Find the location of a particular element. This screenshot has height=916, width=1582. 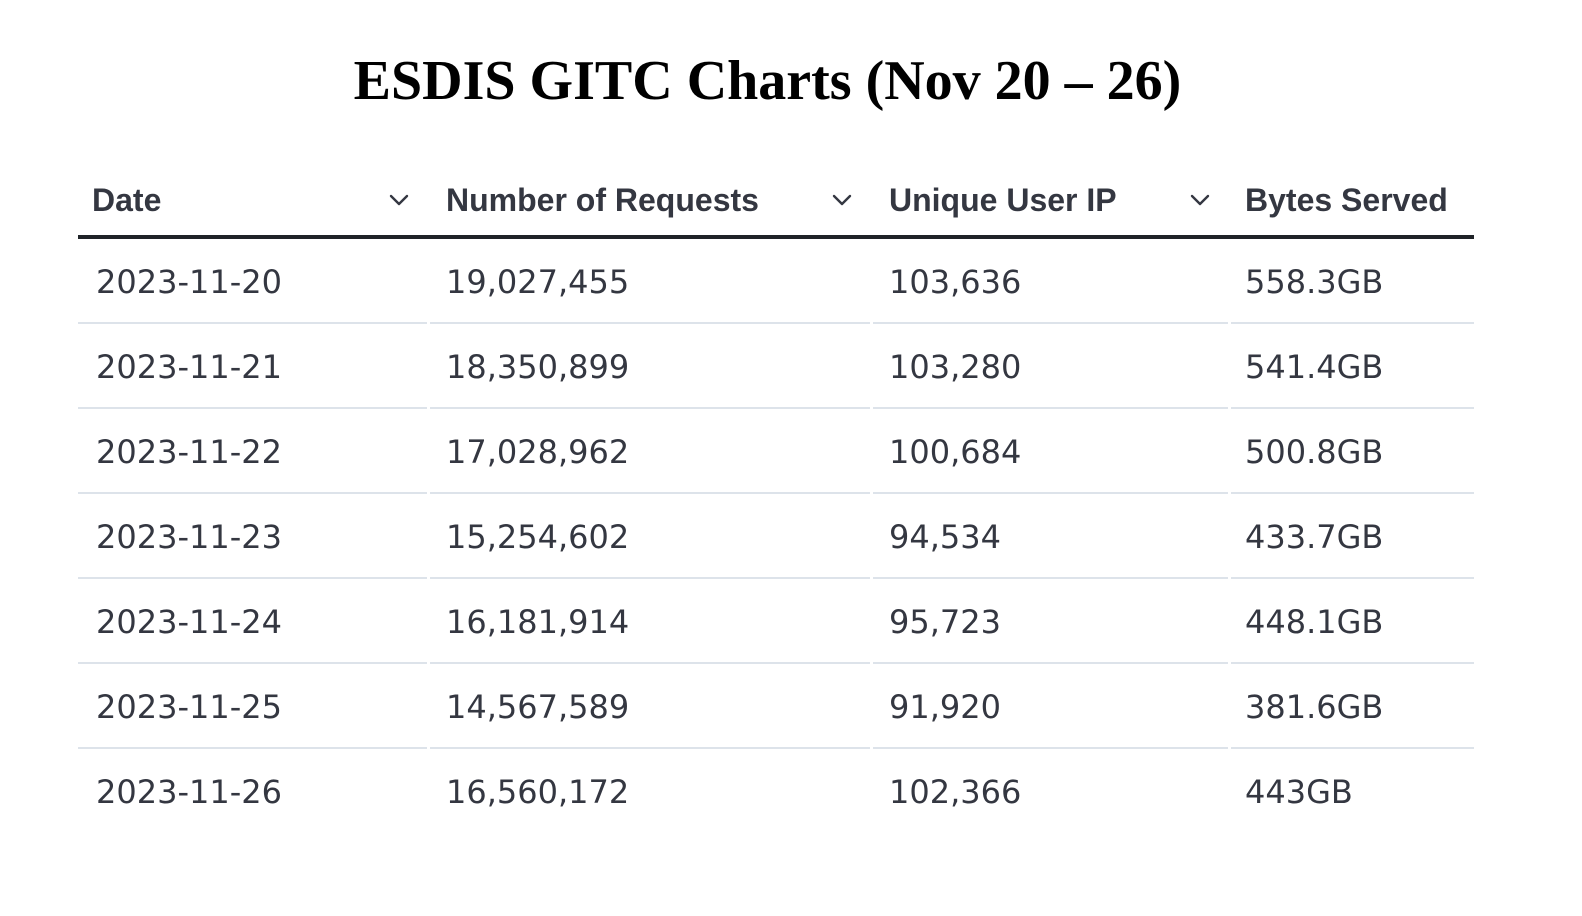

cell-date: 2023-11-23 is located at coordinates (189, 536).